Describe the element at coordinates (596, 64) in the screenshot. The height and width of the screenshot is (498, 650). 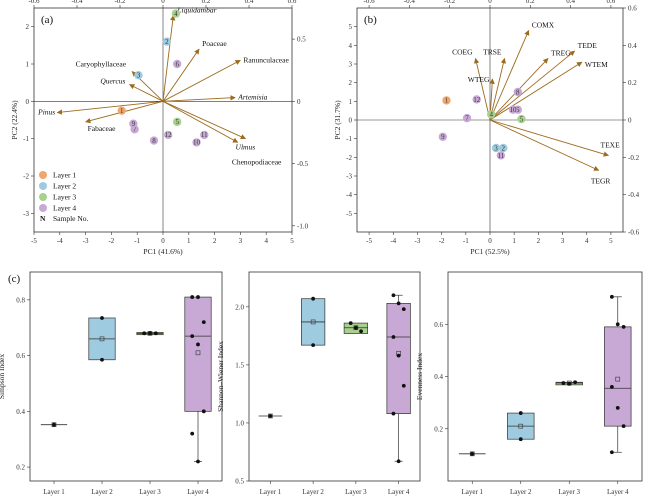
I see `vector-label: WTEM` at that location.